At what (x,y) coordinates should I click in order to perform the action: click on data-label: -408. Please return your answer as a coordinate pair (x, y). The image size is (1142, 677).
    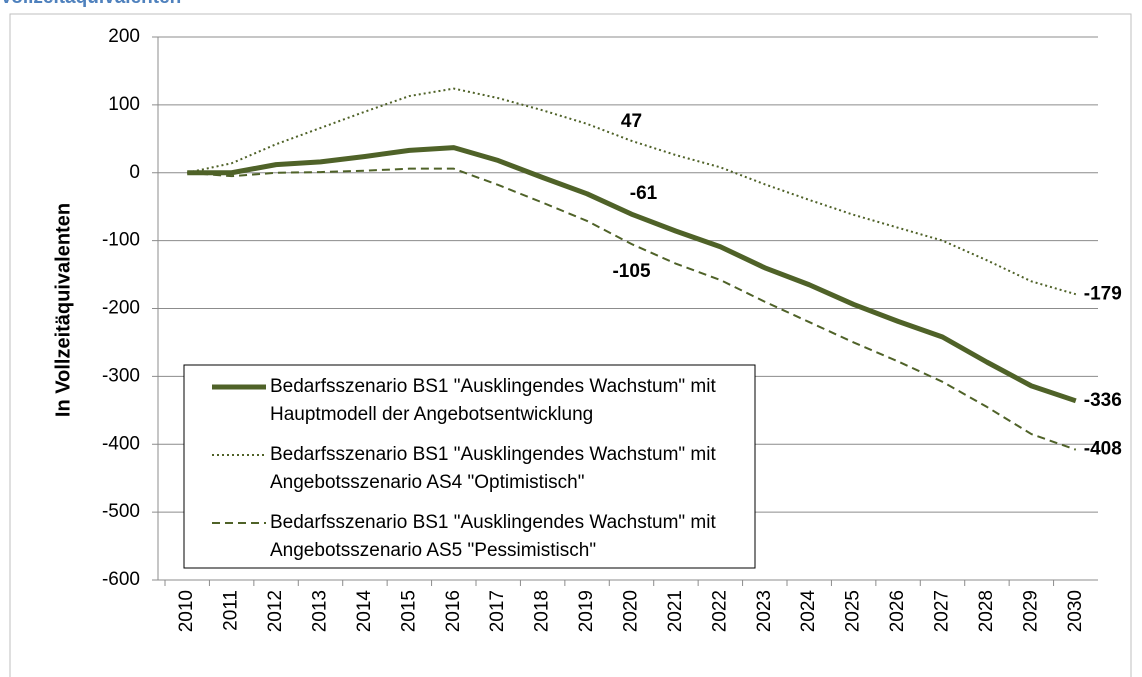
    Looking at the image, I should click on (1103, 449).